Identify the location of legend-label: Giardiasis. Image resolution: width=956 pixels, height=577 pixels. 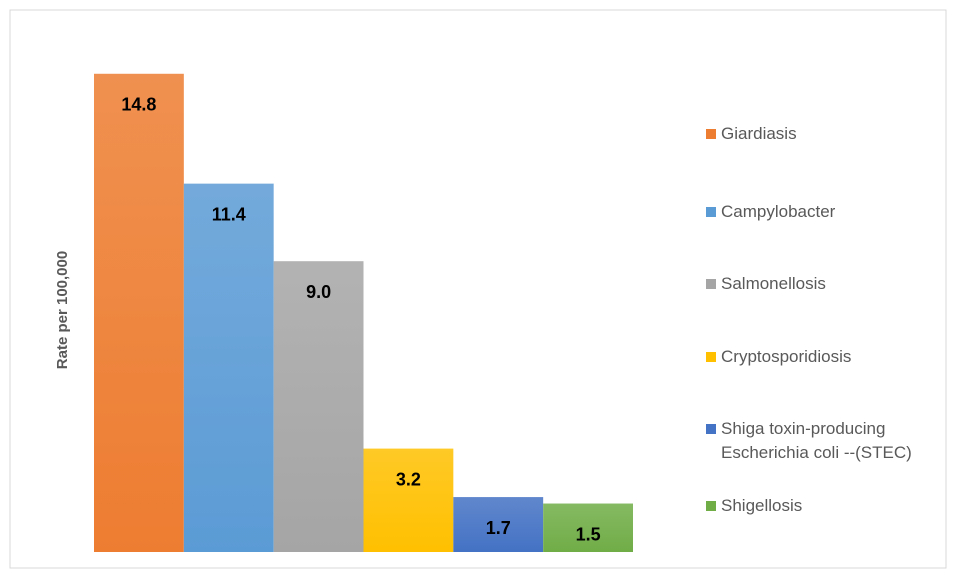
(759, 133).